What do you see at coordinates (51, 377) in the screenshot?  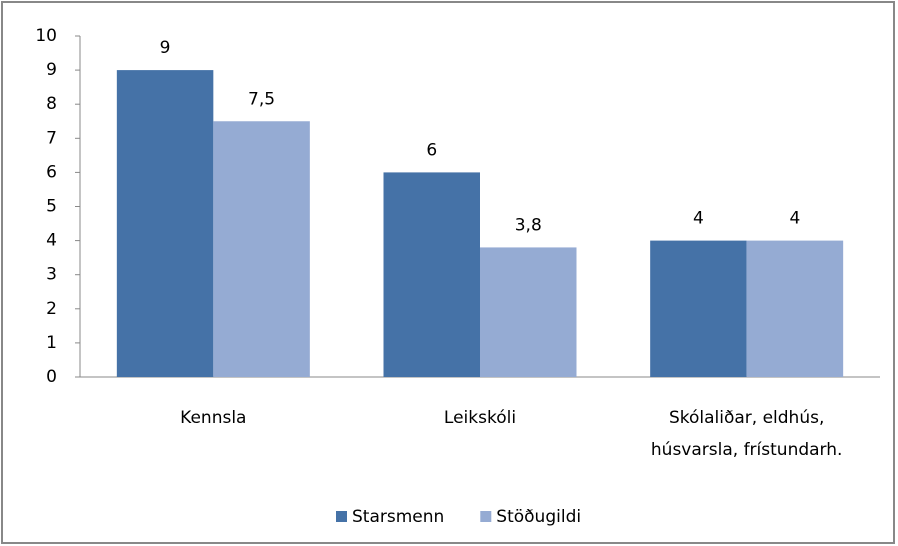 I see `y-tick-label: 0` at bounding box center [51, 377].